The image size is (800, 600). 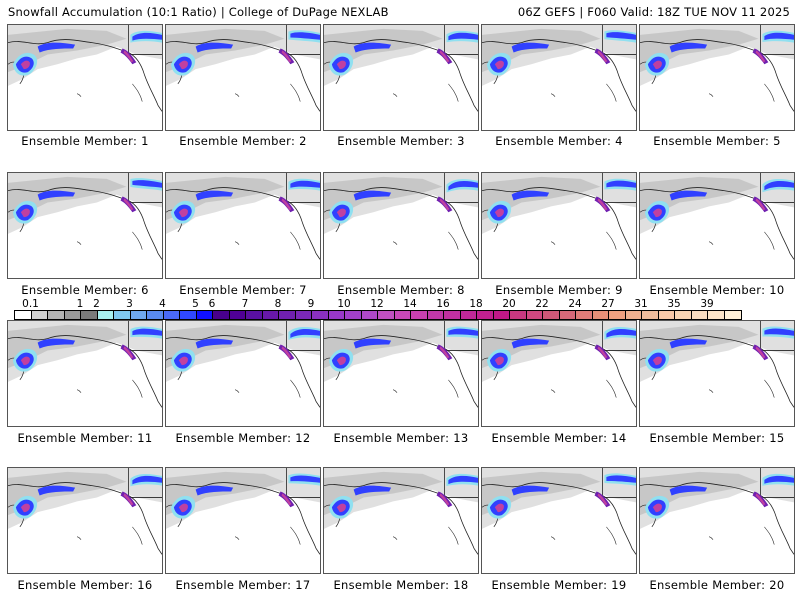 What do you see at coordinates (575, 304) in the screenshot?
I see `colorbar-tick-label: 24` at bounding box center [575, 304].